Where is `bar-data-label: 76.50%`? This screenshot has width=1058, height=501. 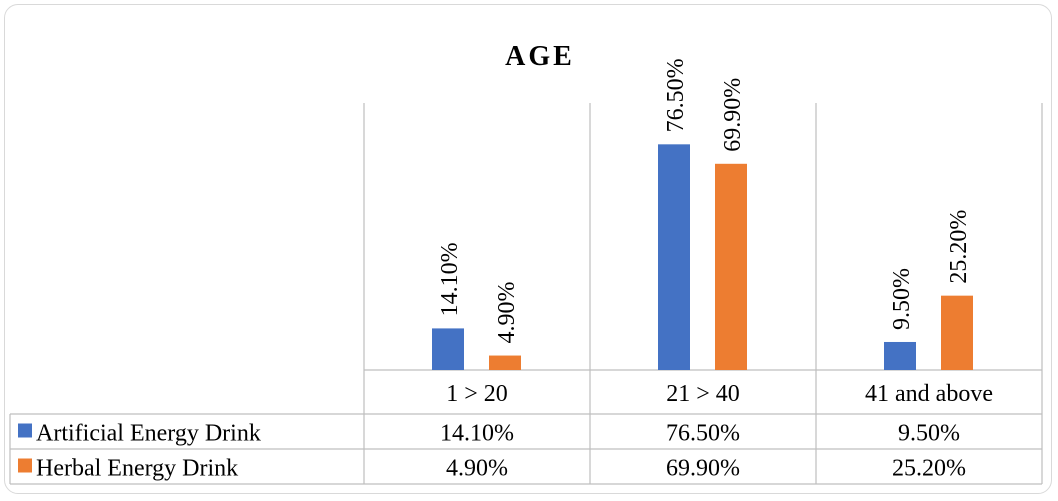 bar-data-label: 76.50% is located at coordinates (676, 95).